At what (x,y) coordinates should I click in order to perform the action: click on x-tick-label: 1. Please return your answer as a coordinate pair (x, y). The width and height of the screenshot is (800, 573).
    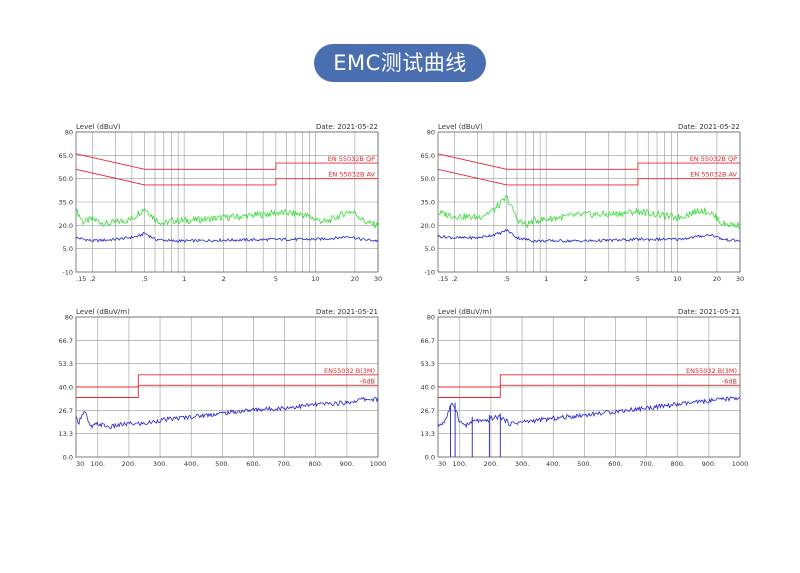
    Looking at the image, I should click on (184, 279).